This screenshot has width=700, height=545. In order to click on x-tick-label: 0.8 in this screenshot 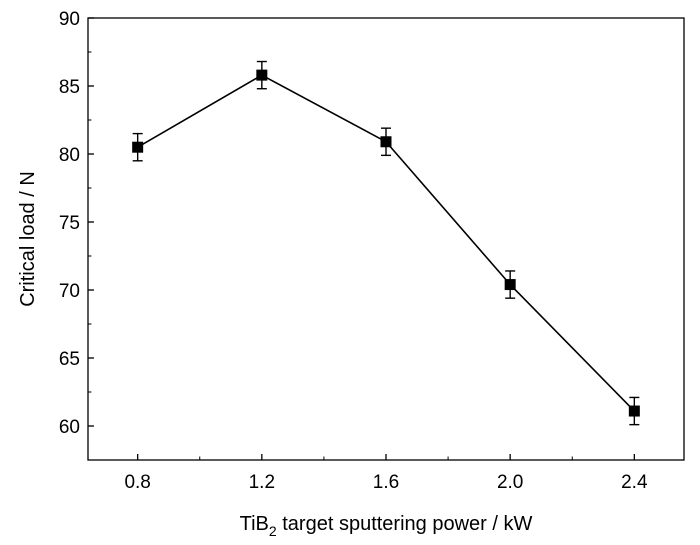, I will do `click(137, 482)`.